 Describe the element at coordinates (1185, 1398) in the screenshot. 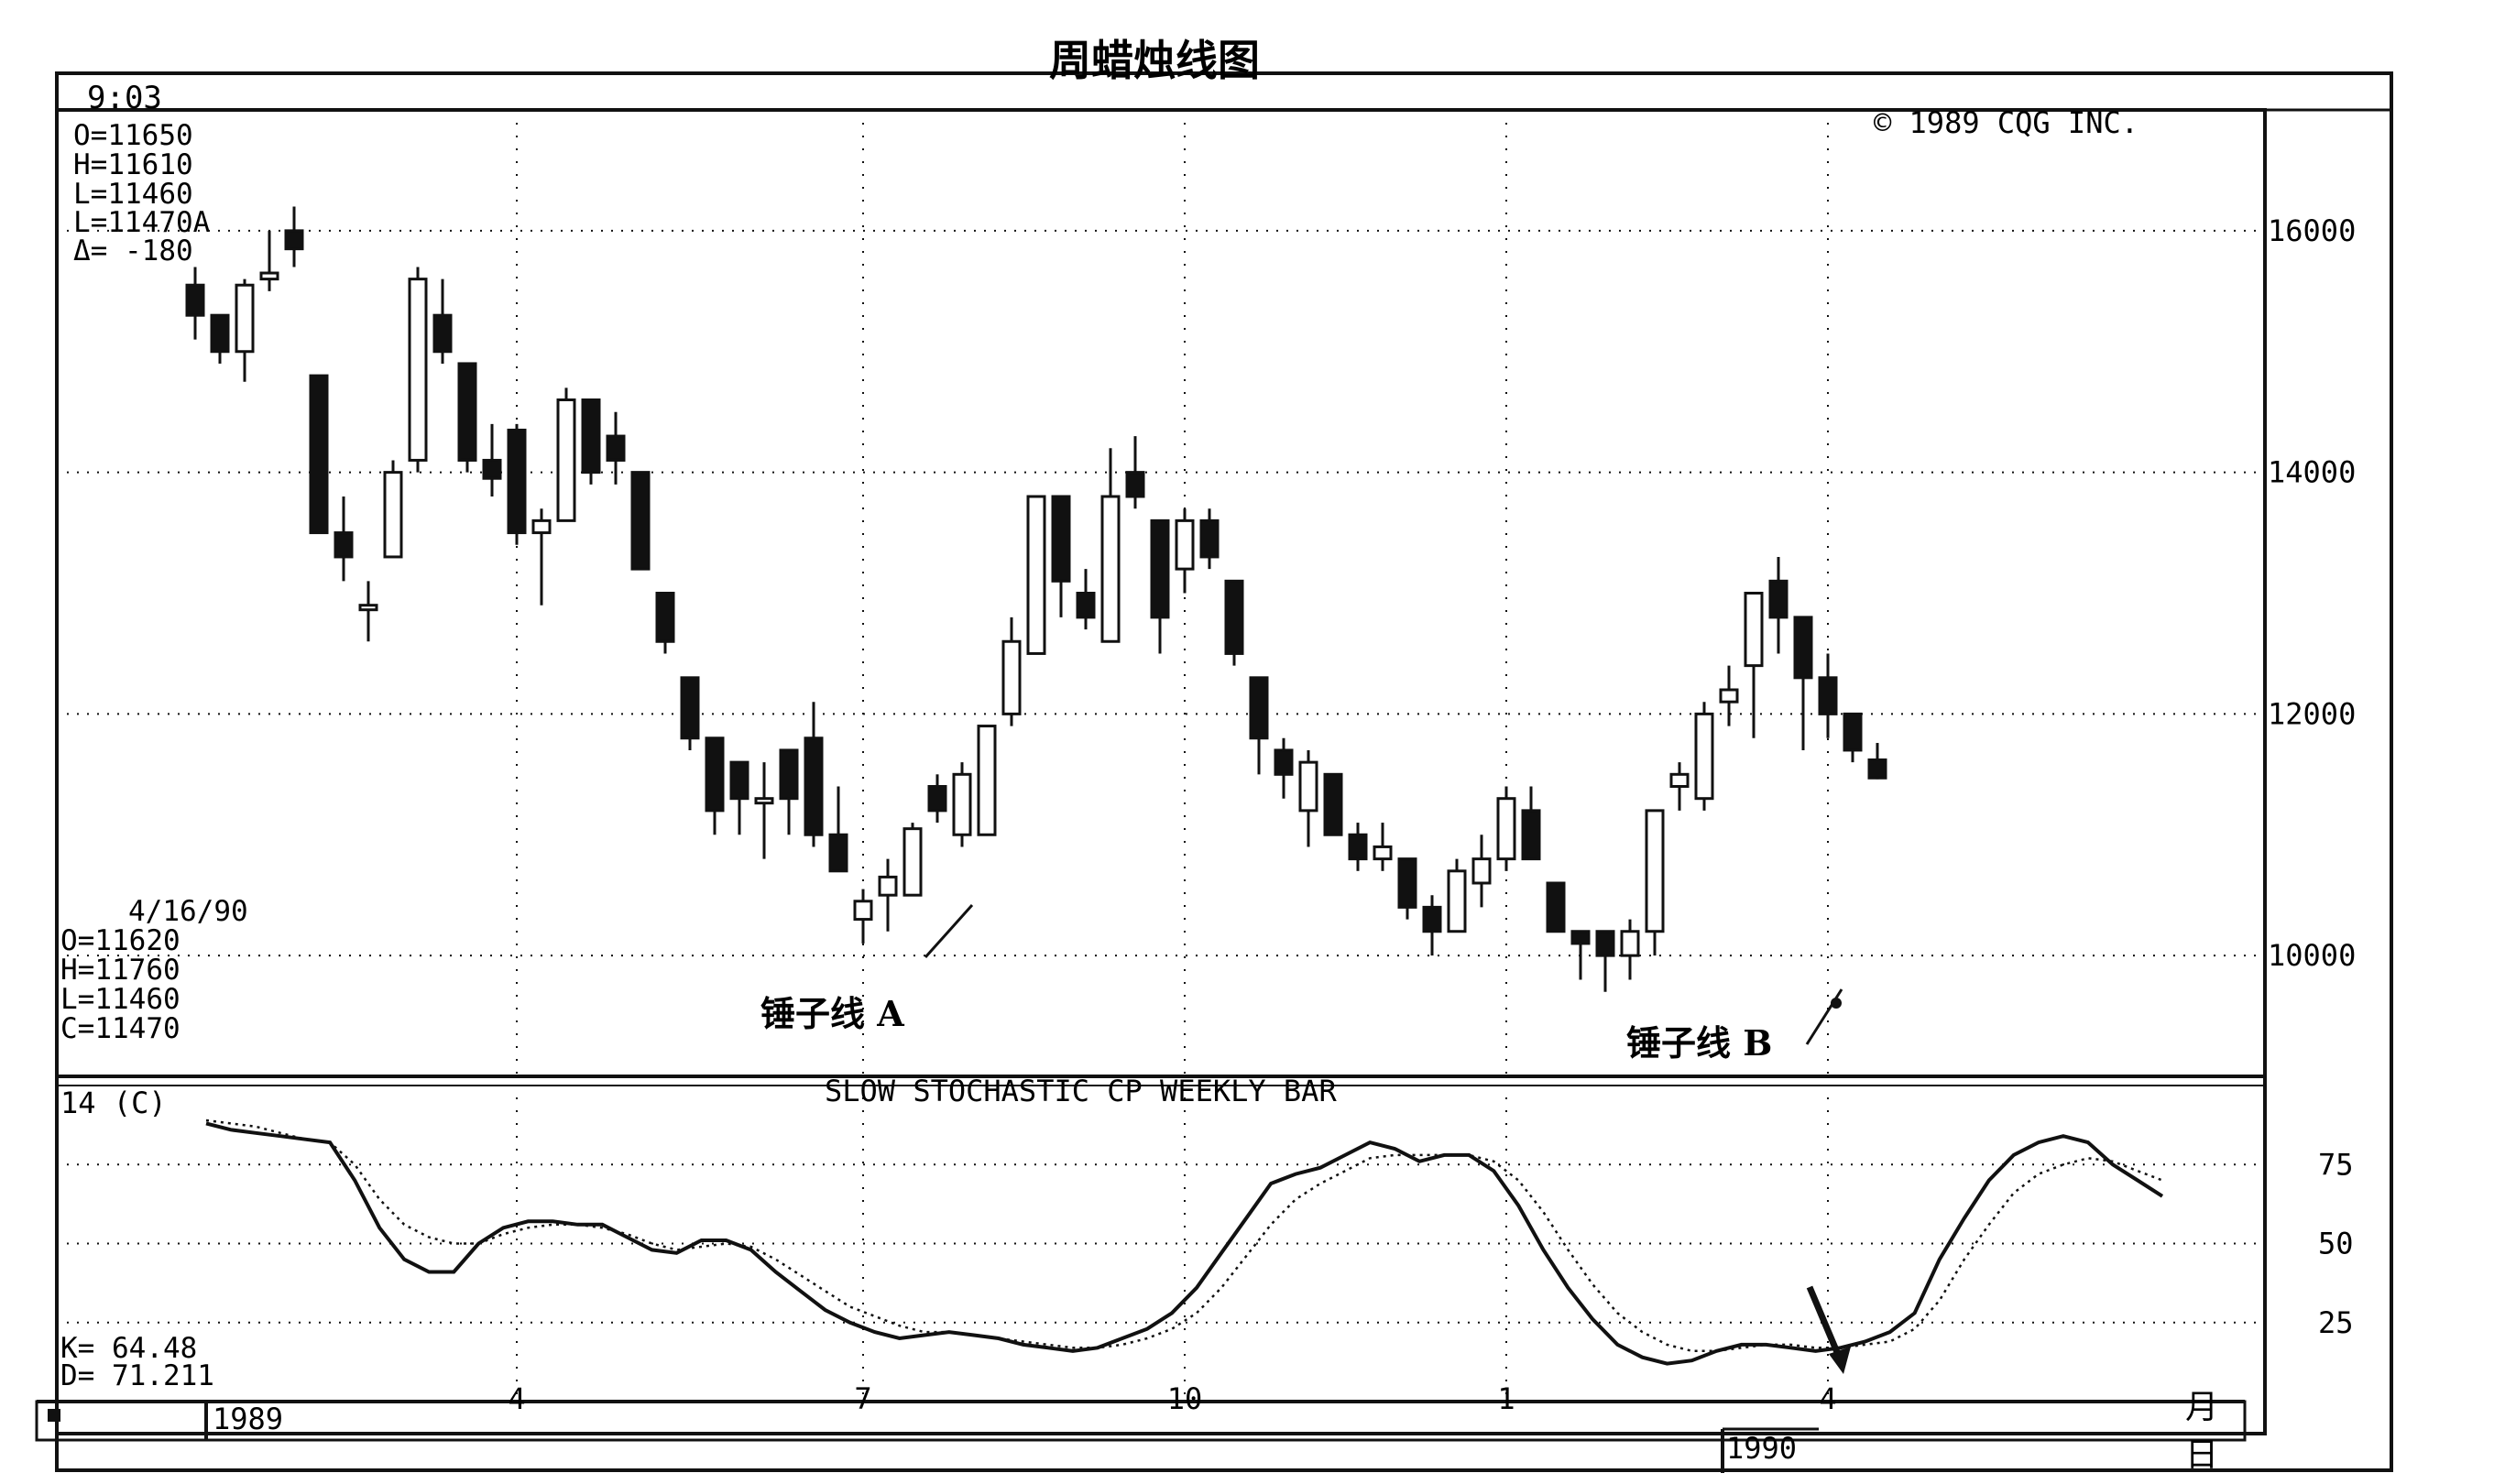

I see `date-tick-label: 10` at that location.